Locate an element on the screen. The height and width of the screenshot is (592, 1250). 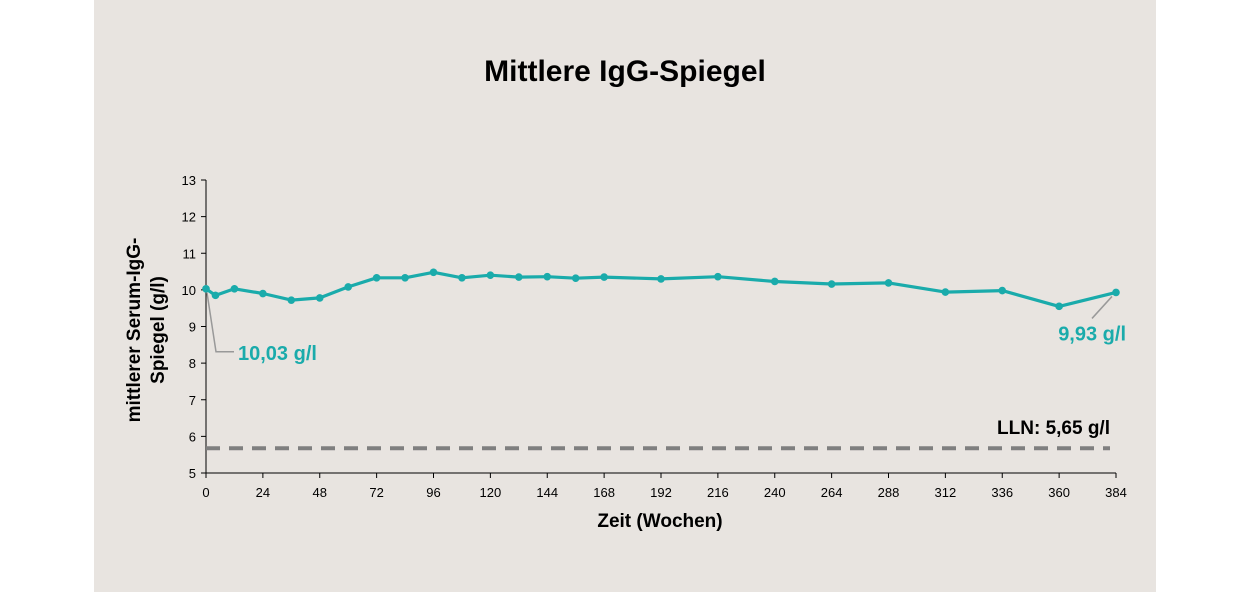
y-tick-label: 13 is located at coordinates (189, 180).